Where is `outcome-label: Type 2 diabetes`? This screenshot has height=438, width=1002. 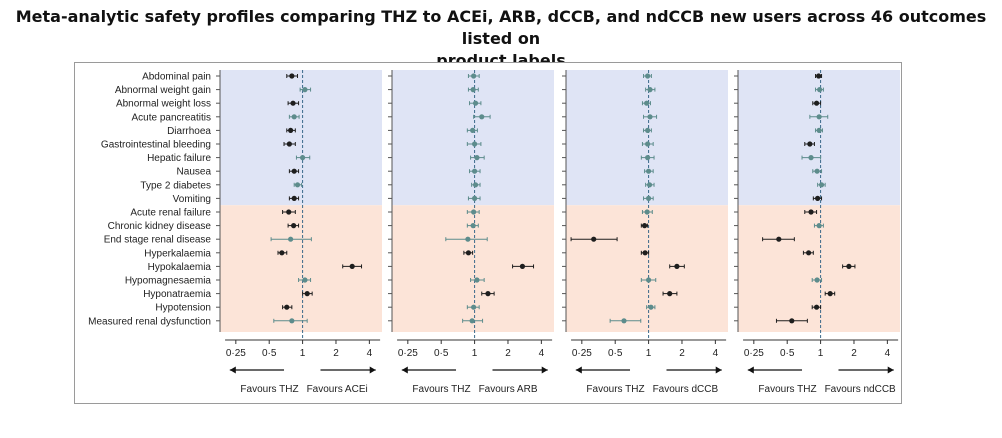
outcome-label: Type 2 diabetes is located at coordinates (175, 185).